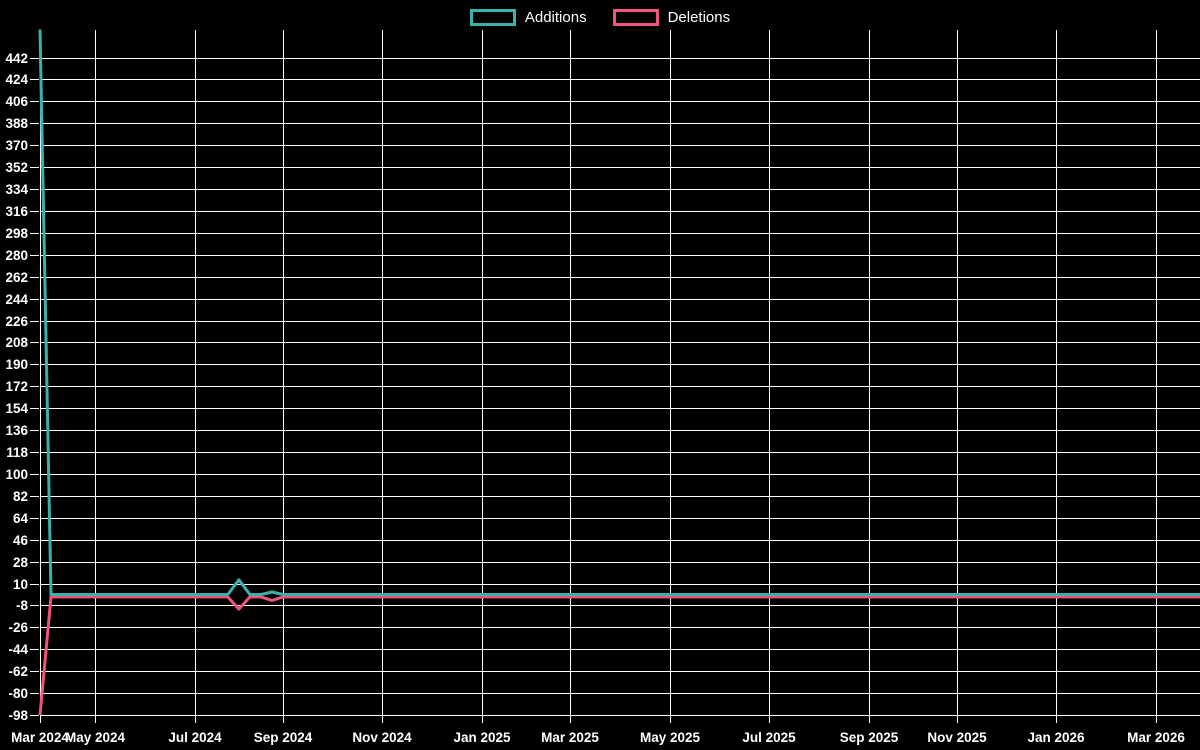 The height and width of the screenshot is (750, 1200). Describe the element at coordinates (555, 17) in the screenshot. I see `additions-legend-label: Additions` at that location.